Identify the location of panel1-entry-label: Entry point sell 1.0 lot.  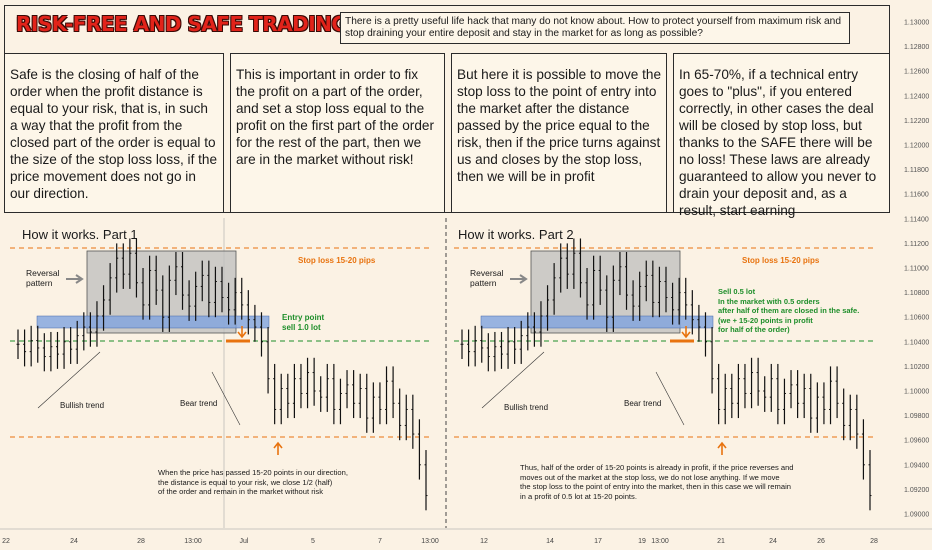
(303, 322).